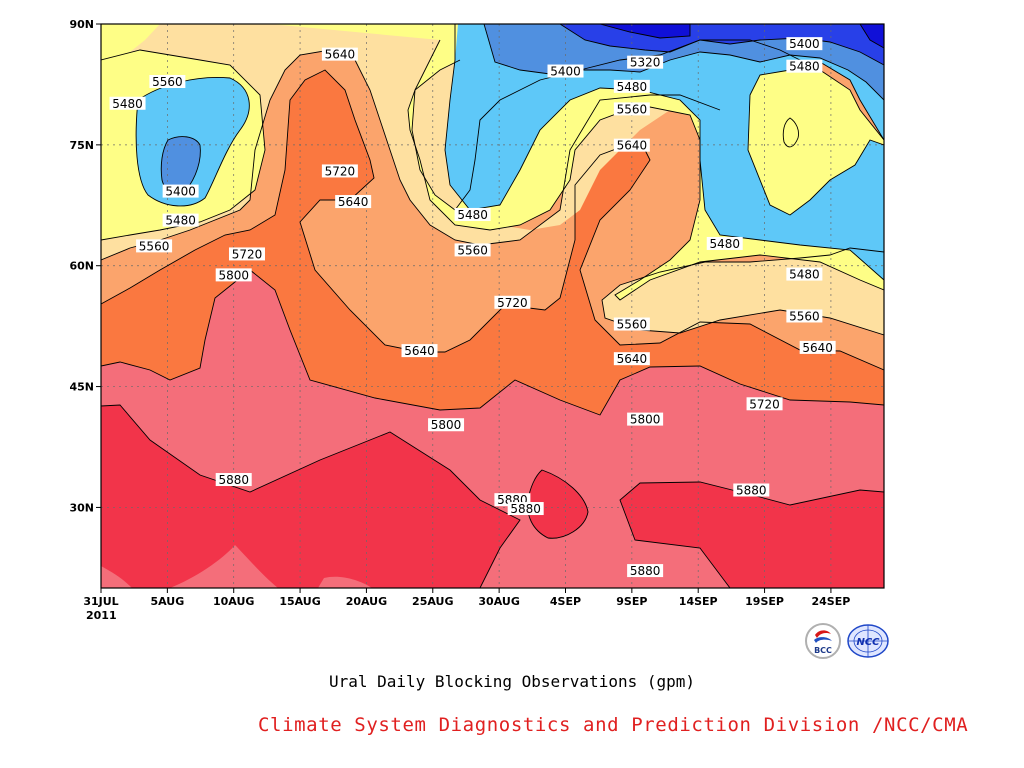 This screenshot has width=1024, height=768. I want to click on fill-band-deep-corner, so click(872, 36).